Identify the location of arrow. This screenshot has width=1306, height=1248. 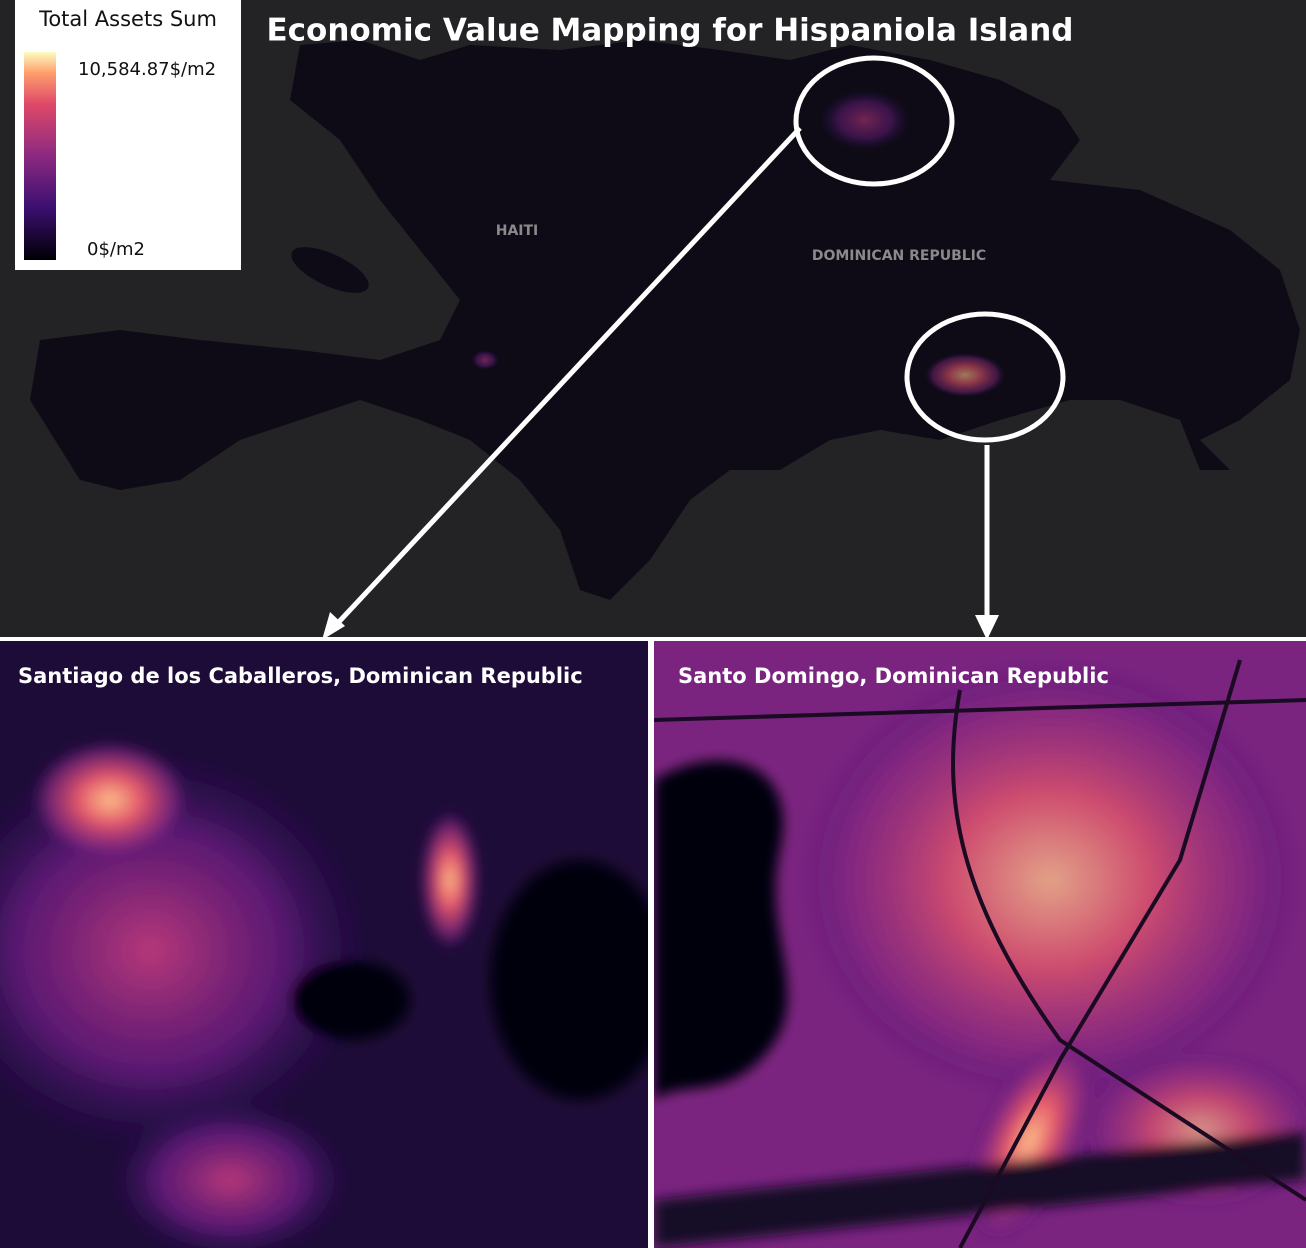
(568, 376).